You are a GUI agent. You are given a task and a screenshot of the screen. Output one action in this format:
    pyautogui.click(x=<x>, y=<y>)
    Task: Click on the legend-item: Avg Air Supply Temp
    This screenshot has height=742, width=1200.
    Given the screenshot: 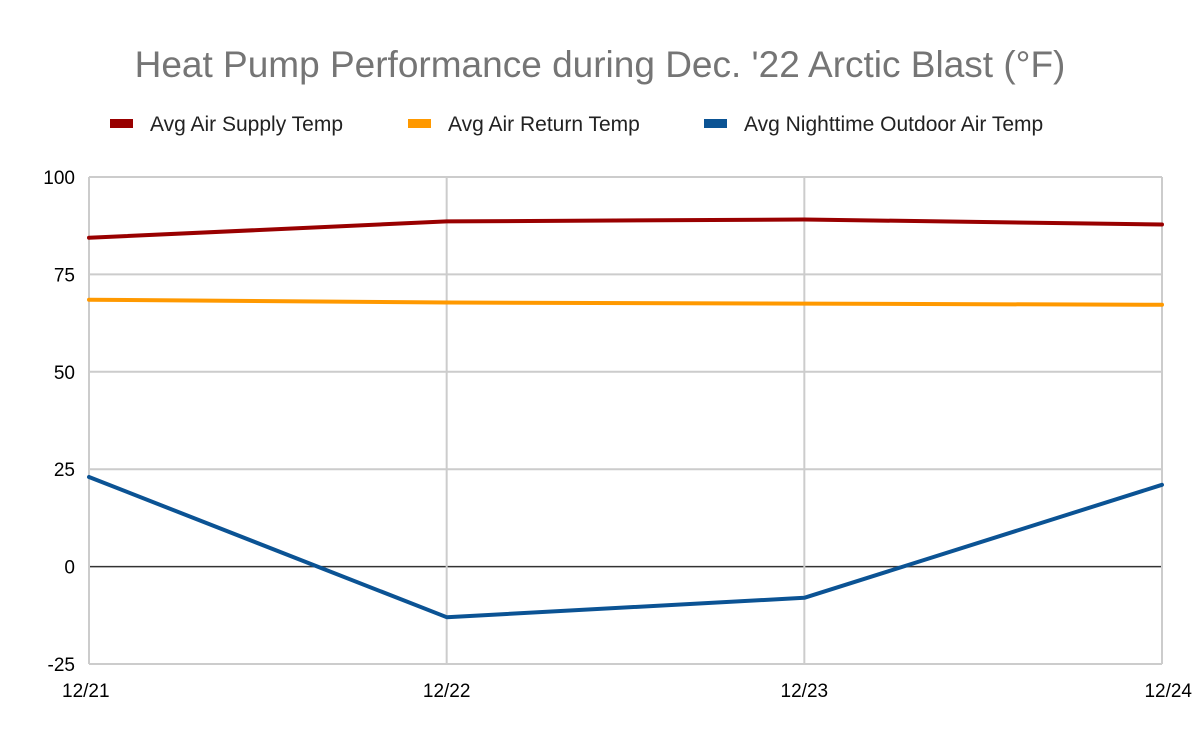 What is the action you would take?
    pyautogui.click(x=226, y=124)
    